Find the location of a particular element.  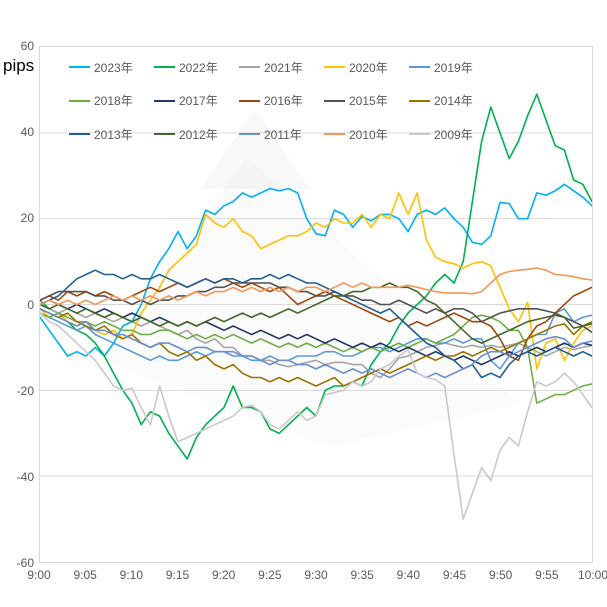

series-line-2019年 is located at coordinates (316, 338).